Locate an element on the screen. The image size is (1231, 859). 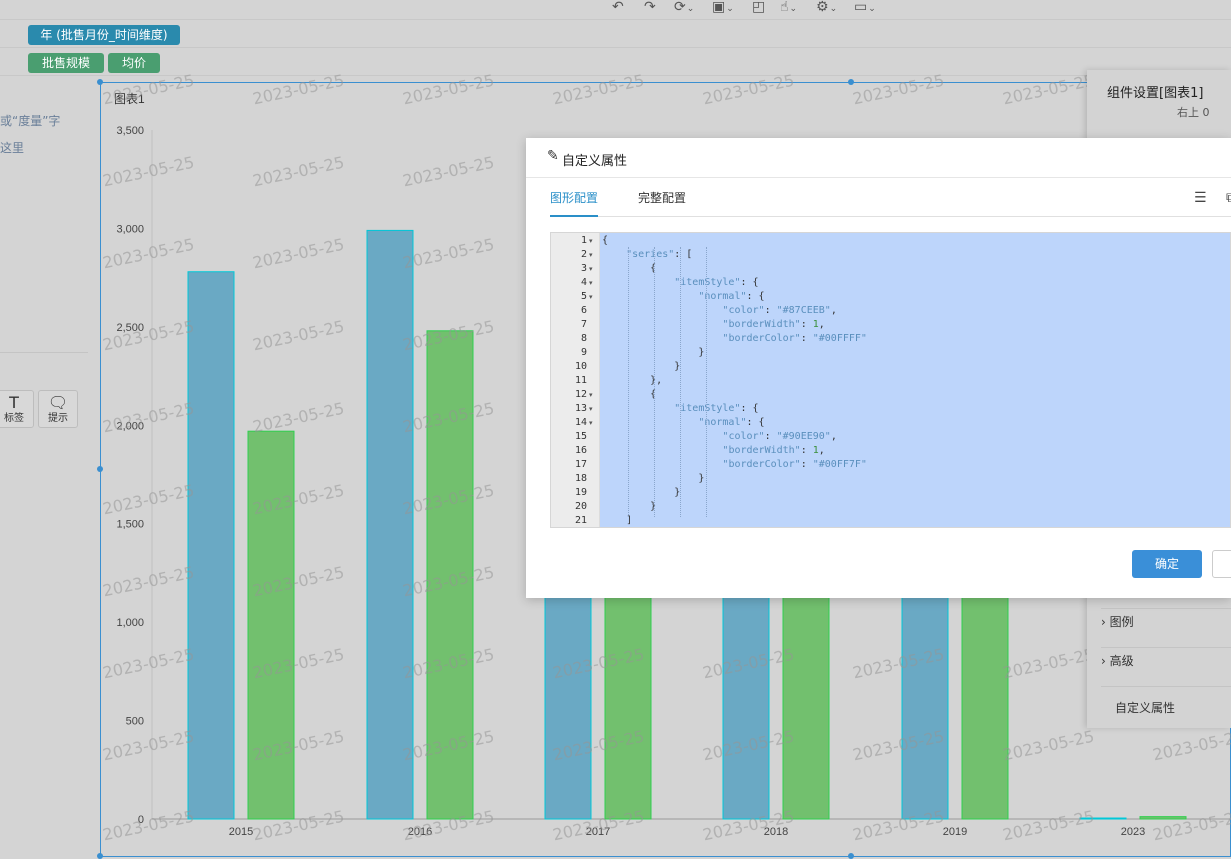
dimension-row: 年 (批售月份_时间维度) is located at coordinates (615, 34).